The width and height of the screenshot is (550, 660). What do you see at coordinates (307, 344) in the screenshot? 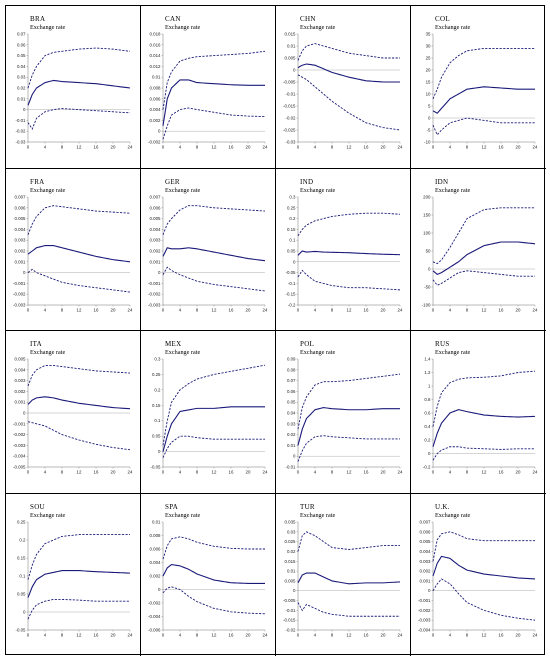
I see `panel-country-title: POL` at bounding box center [307, 344].